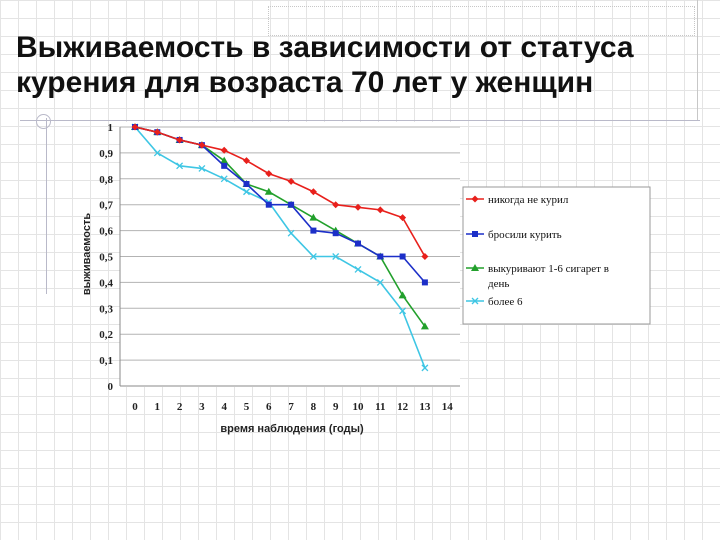  What do you see at coordinates (556, 255) in the screenshot?
I see `legend-box` at bounding box center [556, 255].